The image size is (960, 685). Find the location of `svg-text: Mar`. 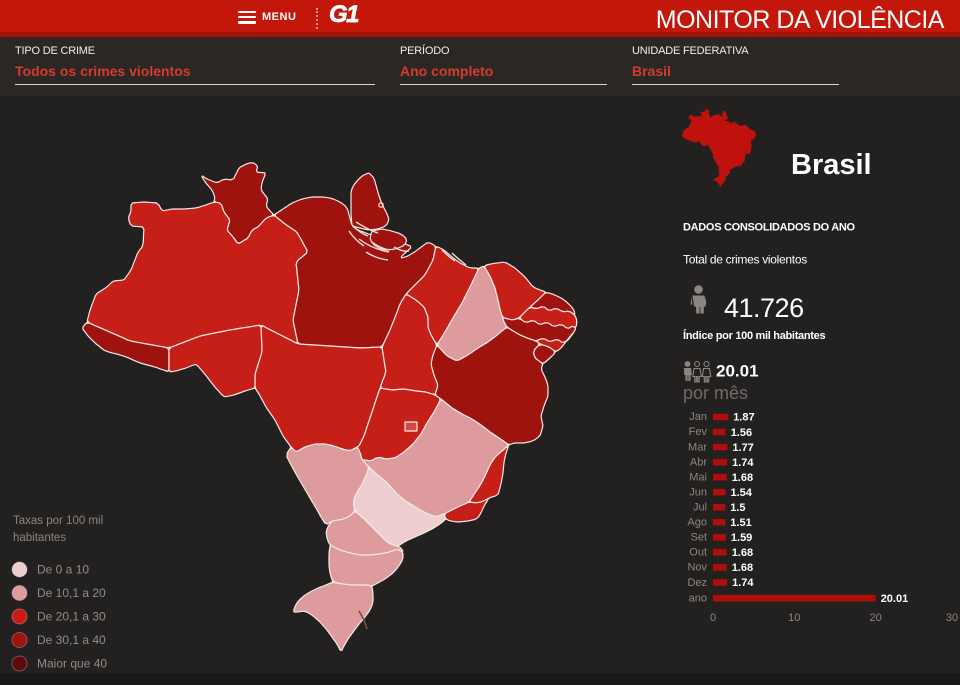

svg-text: Mar is located at coordinates (697, 447).